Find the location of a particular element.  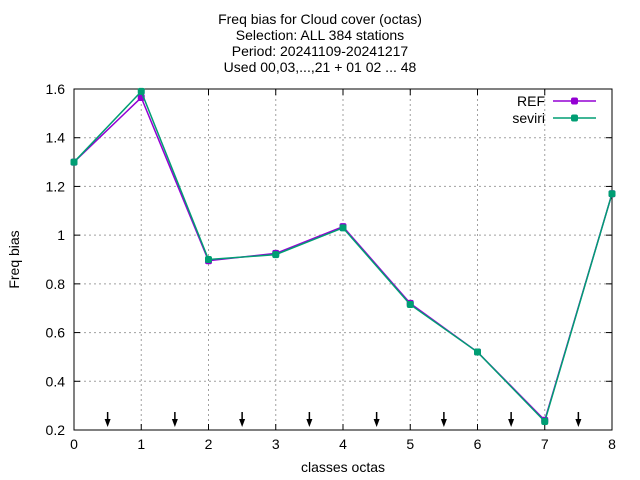

x-tick-label: 1 is located at coordinates (141, 444).